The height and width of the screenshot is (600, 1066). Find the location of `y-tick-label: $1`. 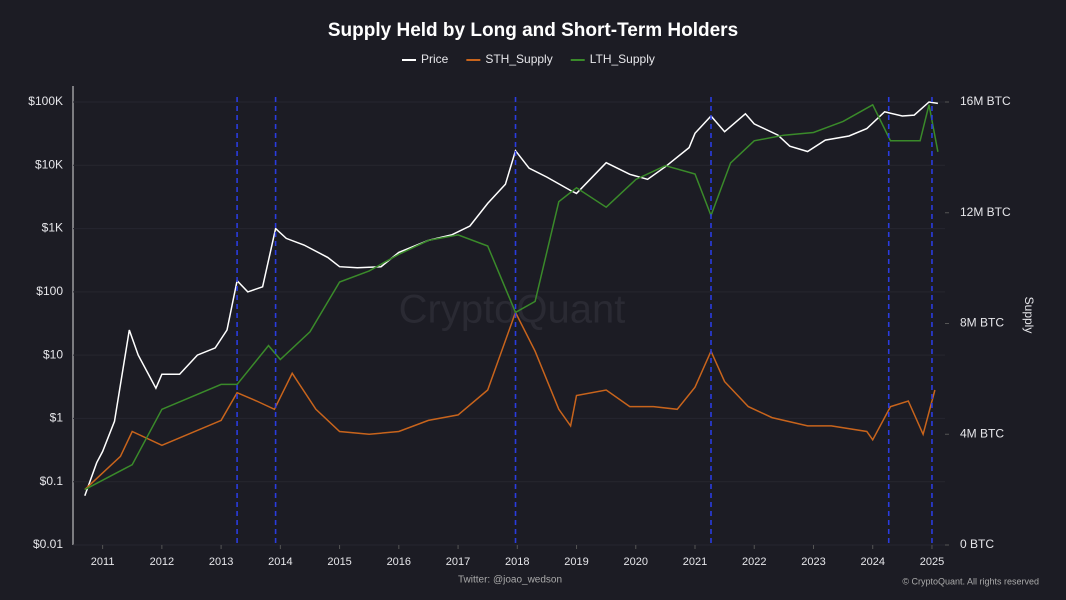

y-tick-label: $1 is located at coordinates (57, 418).